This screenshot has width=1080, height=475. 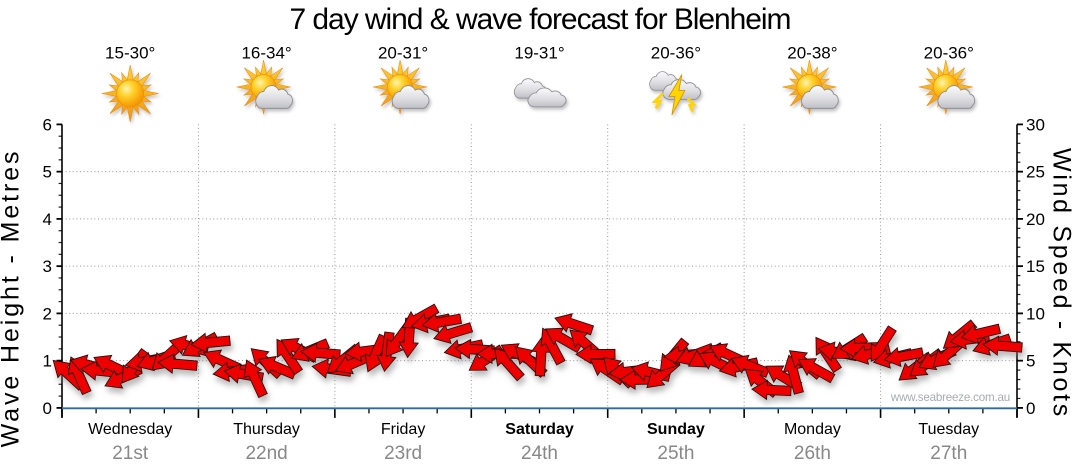 What do you see at coordinates (47, 219) in the screenshot?
I see `svg-text: 4` at bounding box center [47, 219].